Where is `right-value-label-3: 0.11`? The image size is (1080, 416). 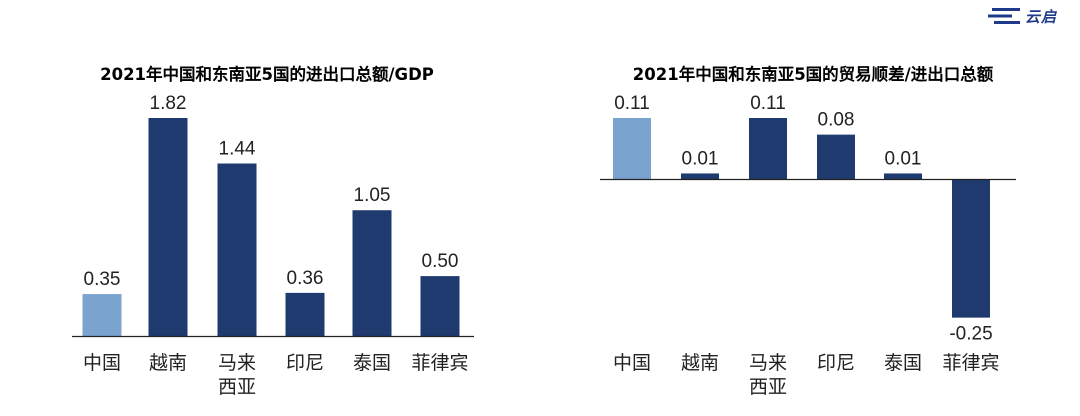
right-value-label-3: 0.11 is located at coordinates (768, 103).